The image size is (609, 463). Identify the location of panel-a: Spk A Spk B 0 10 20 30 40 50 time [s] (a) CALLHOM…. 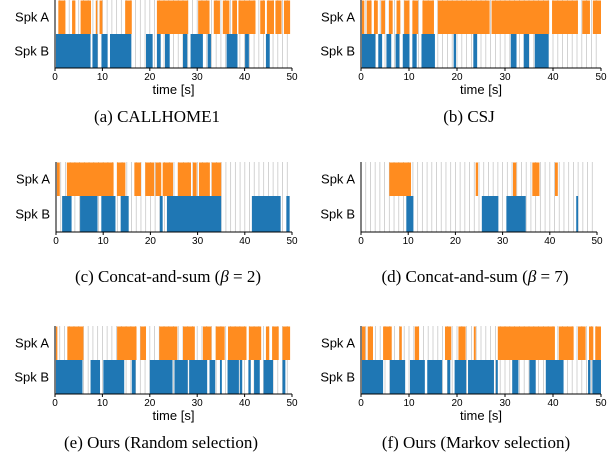
(156, 63).